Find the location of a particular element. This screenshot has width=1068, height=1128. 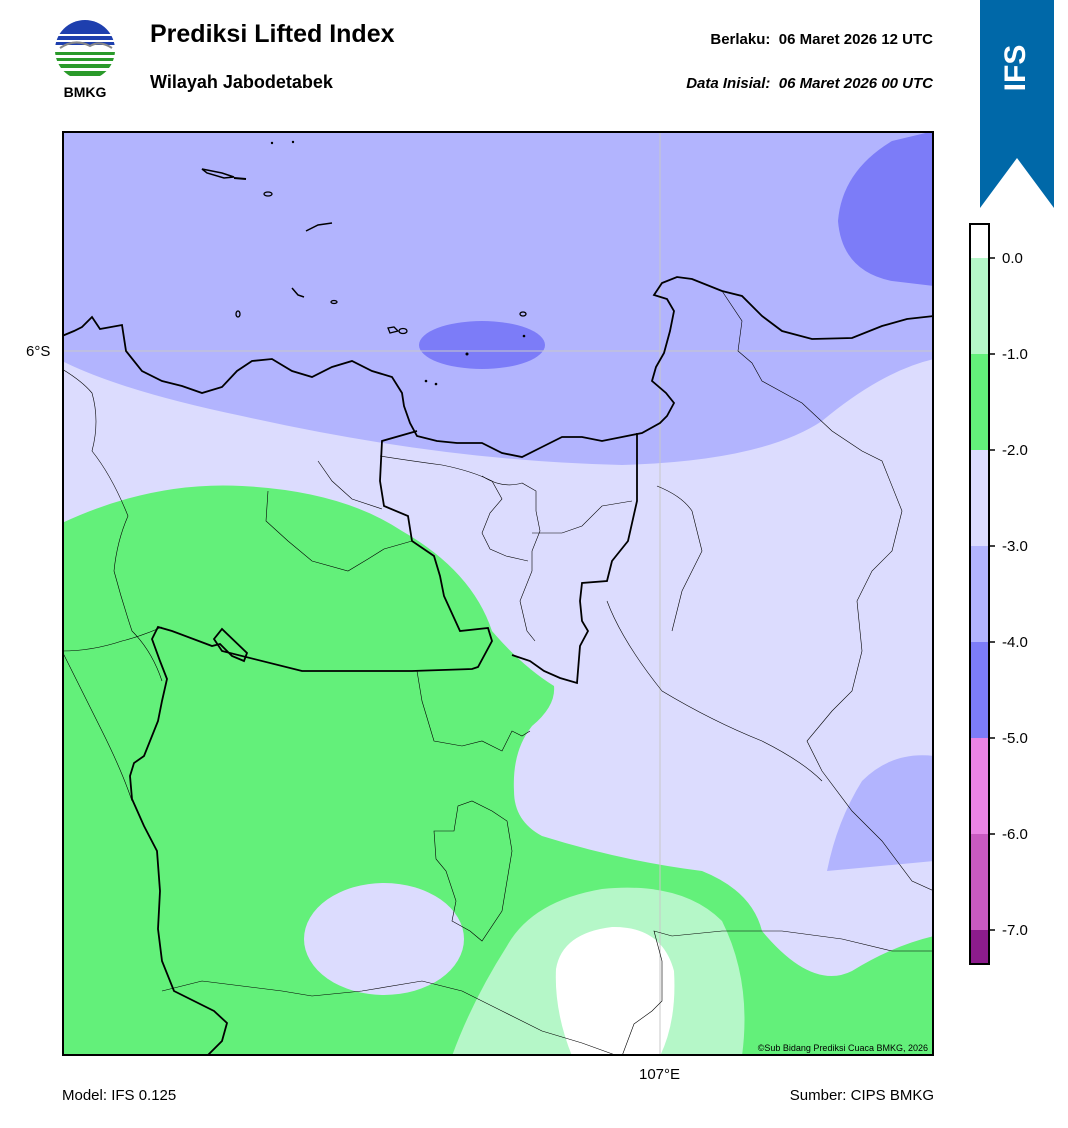

colorbar-legend: 0.0 -1.0 -2.0 -3.0 -4.0 -5.0 -6.0 -7.0 is located at coordinates (998, 594).